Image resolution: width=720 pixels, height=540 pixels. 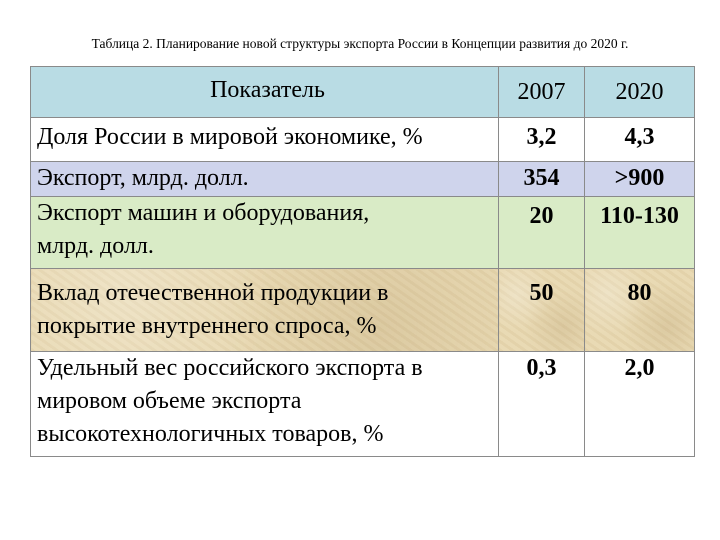 I want to click on row-indicator: Доля России в мировой экономике, %, so click(x=264, y=139).